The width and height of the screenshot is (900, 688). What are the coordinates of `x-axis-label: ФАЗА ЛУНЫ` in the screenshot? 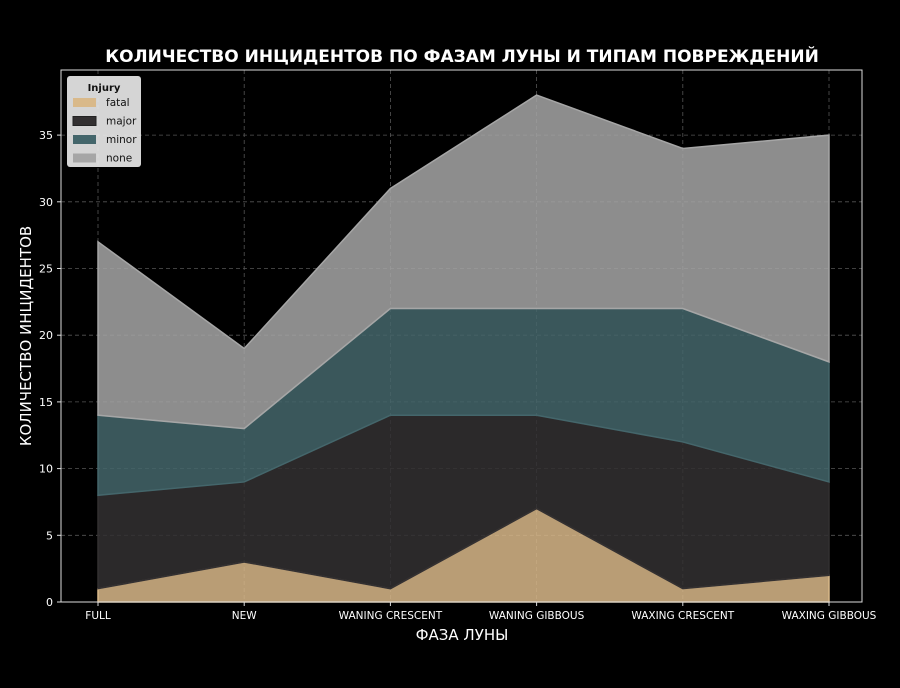 It's located at (462, 635).